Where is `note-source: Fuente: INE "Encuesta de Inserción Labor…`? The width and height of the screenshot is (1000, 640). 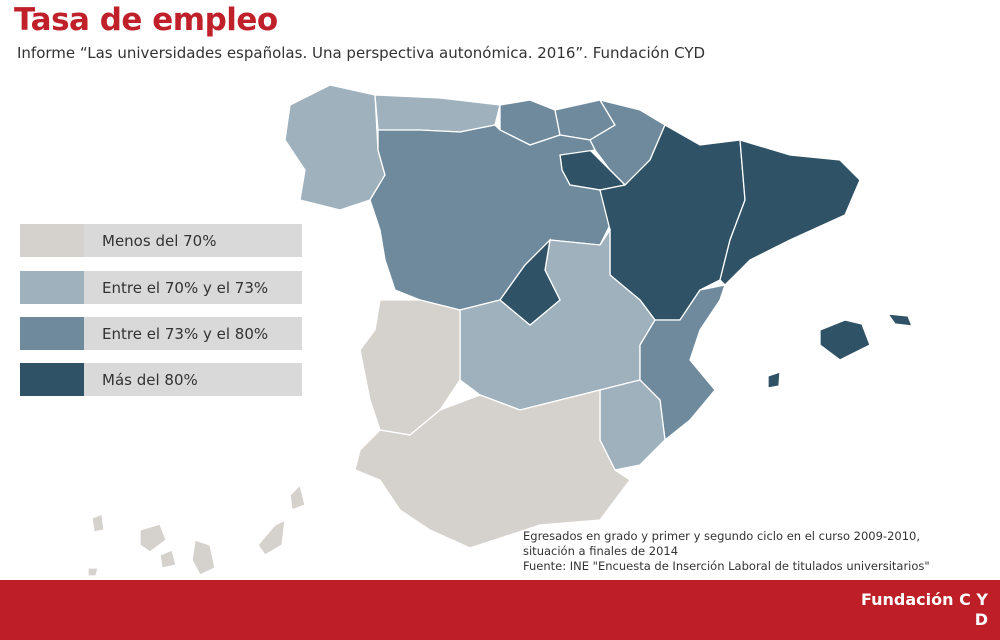 note-source: Fuente: INE "Encuesta de Inserción Labor… is located at coordinates (726, 566).